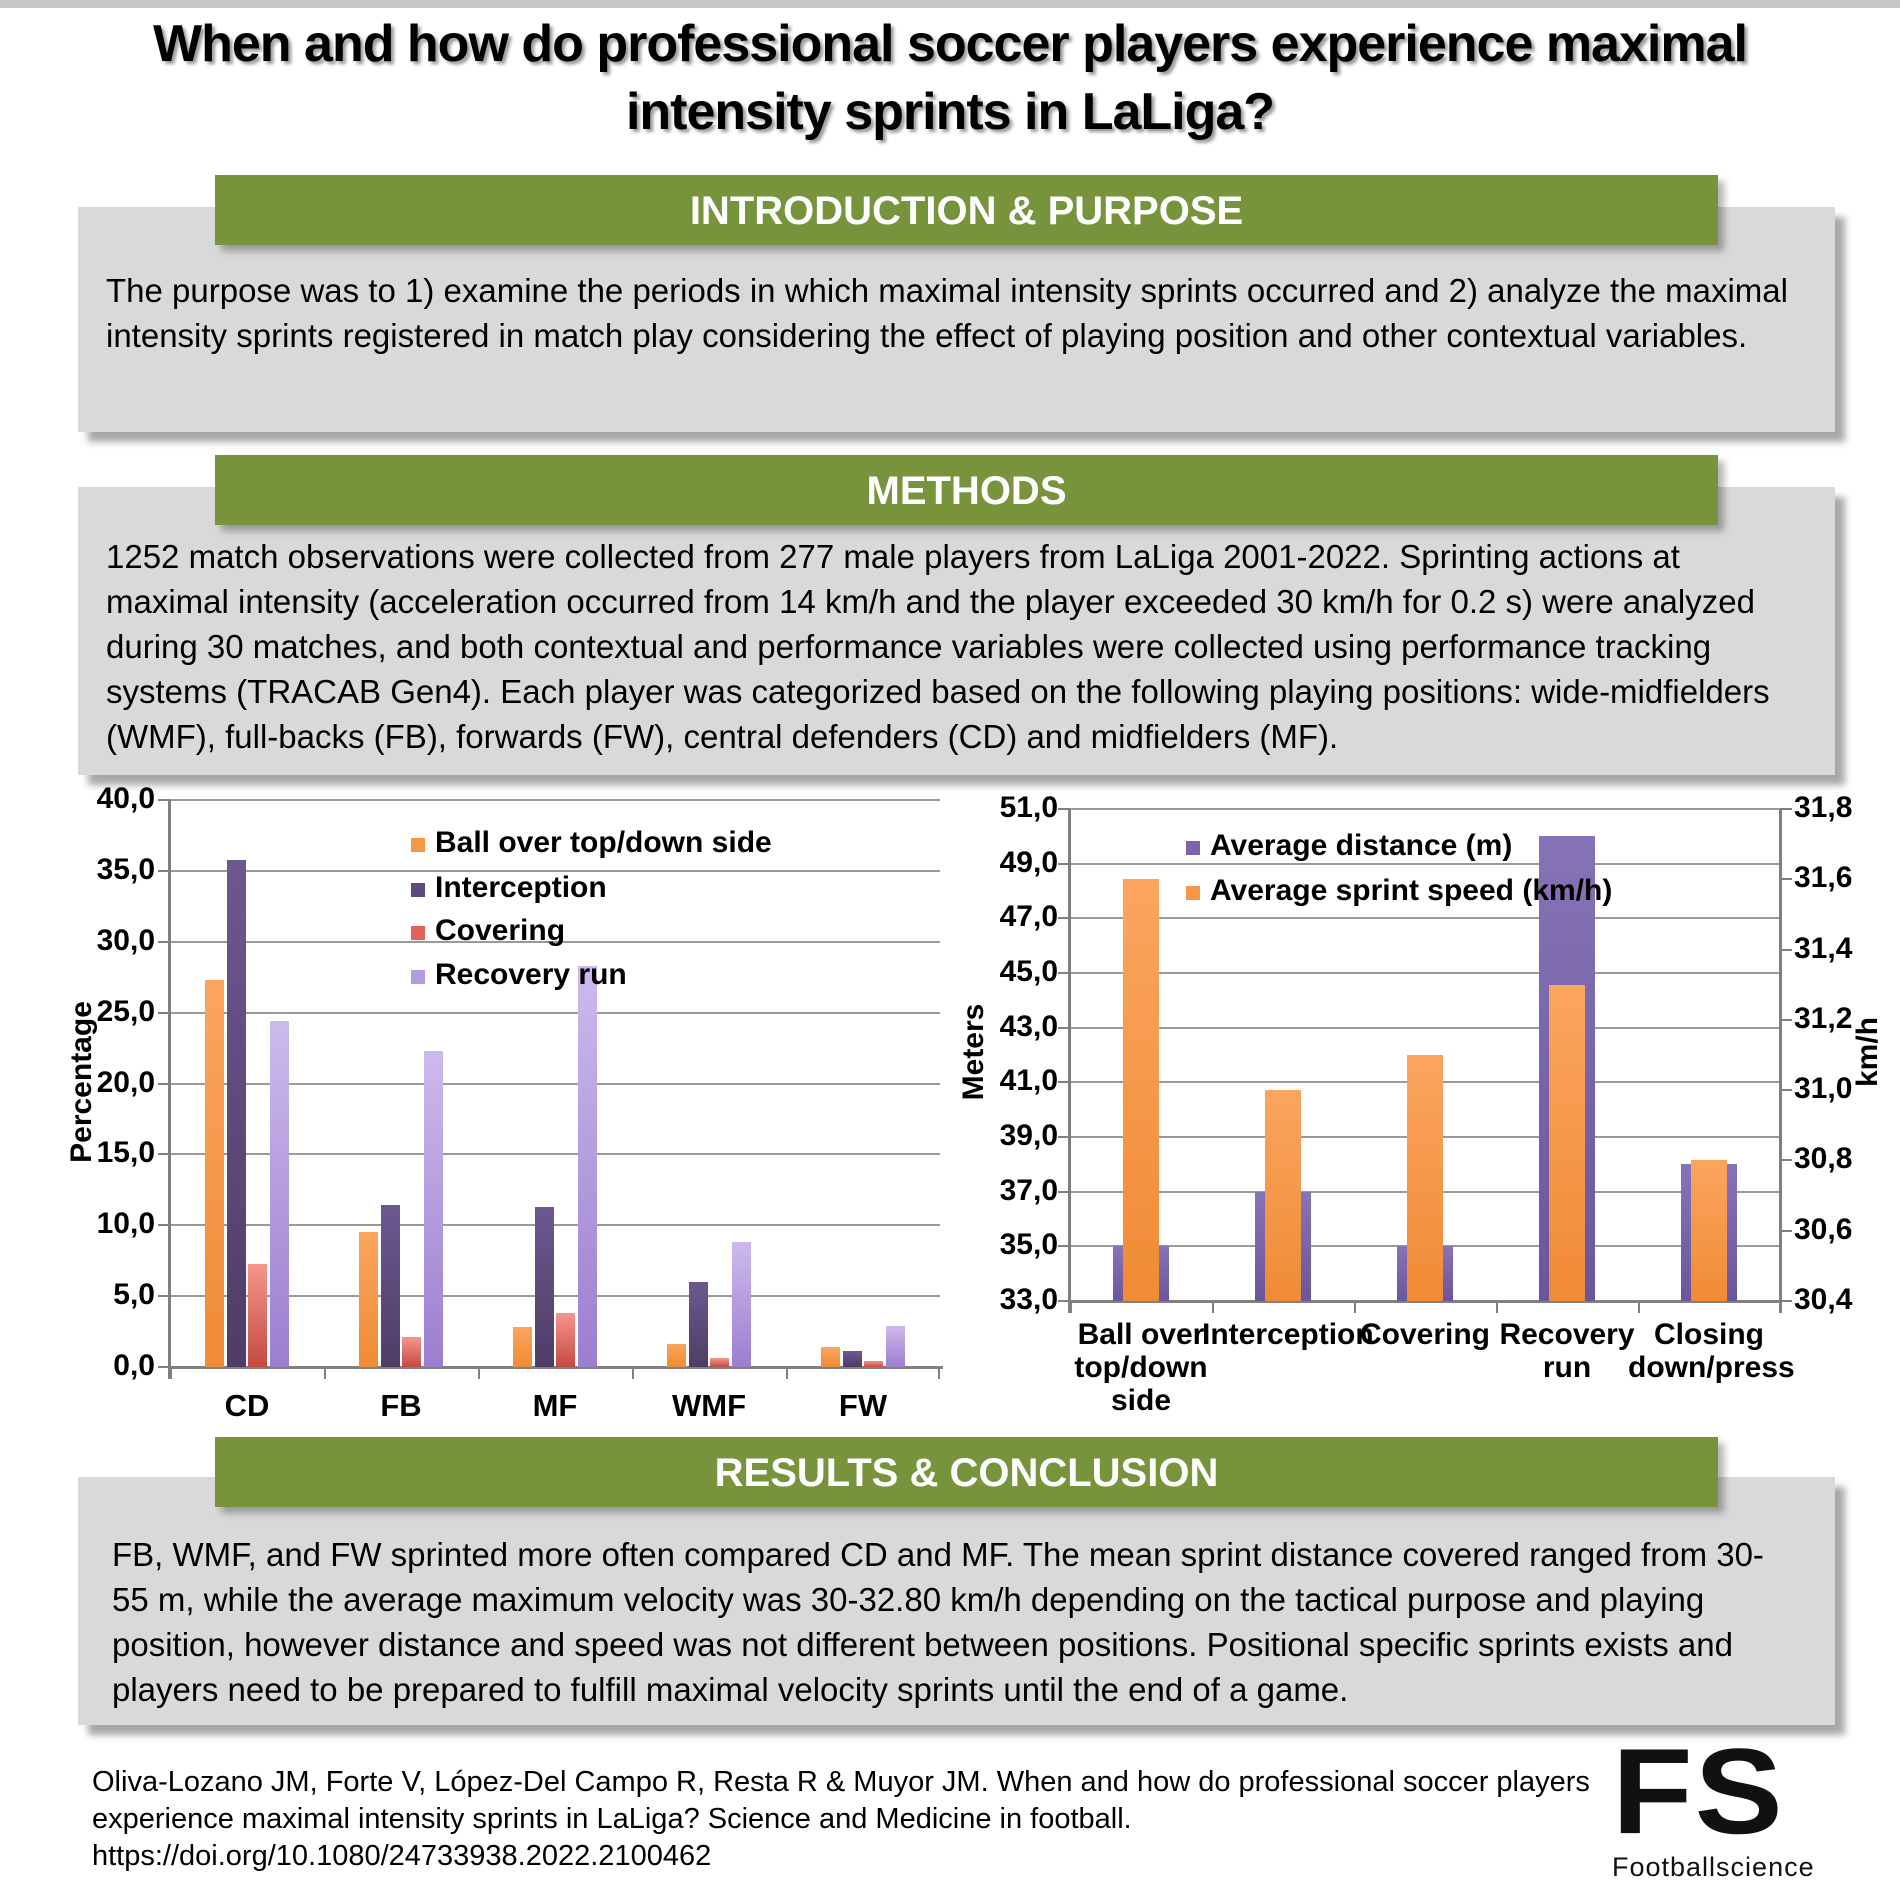 The height and width of the screenshot is (1900, 1900). What do you see at coordinates (1867, 1052) in the screenshot?
I see `right-chart-right-axis-title: km/h` at bounding box center [1867, 1052].